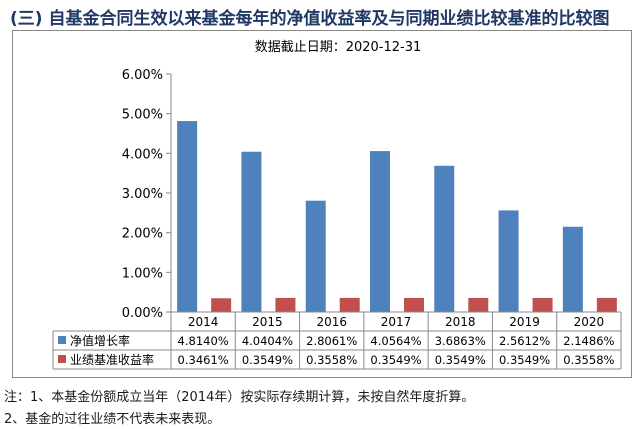 The image size is (640, 429). I want to click on data-label: 4.0404%, so click(267, 341).